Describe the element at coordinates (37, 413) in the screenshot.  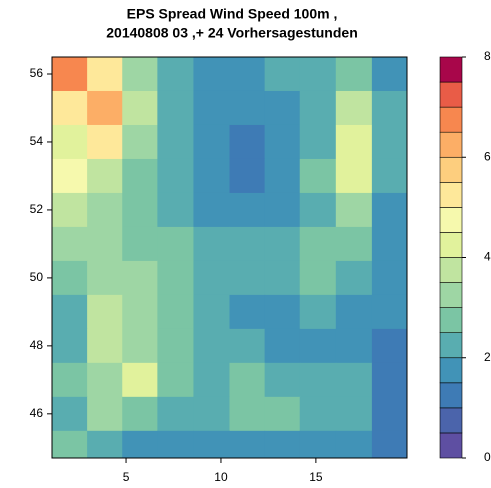
I see `y-tick-label: 46` at that location.